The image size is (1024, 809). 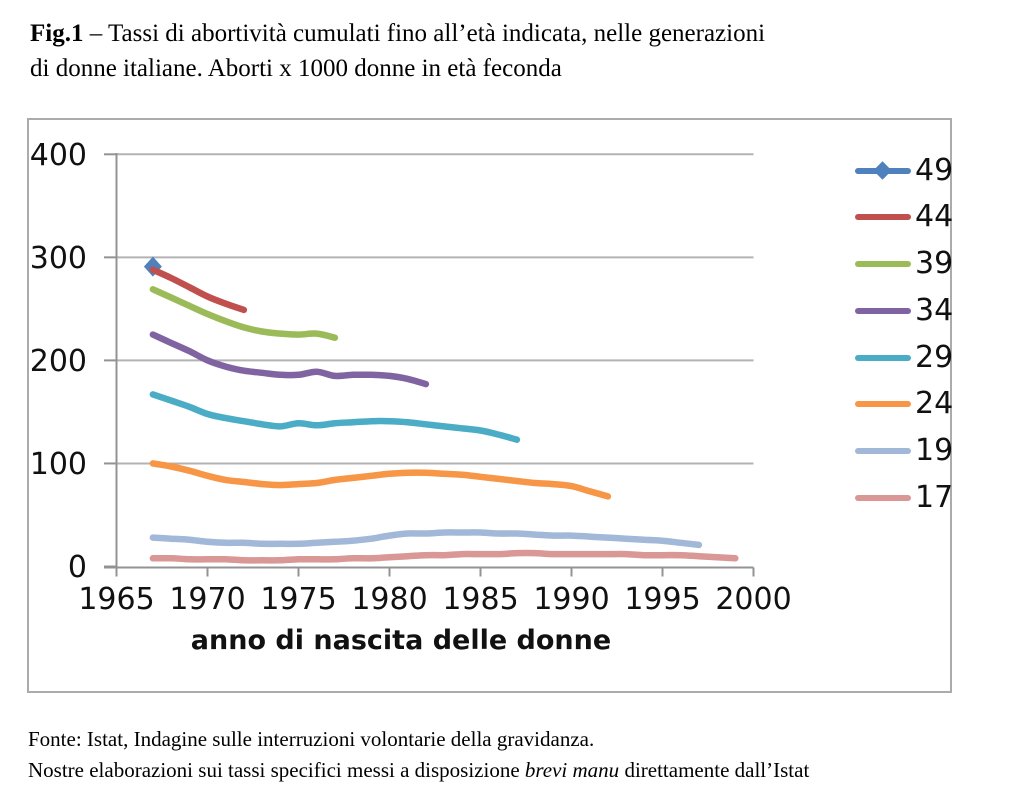 What do you see at coordinates (58, 464) in the screenshot?
I see `y-tick-label: 100` at bounding box center [58, 464].